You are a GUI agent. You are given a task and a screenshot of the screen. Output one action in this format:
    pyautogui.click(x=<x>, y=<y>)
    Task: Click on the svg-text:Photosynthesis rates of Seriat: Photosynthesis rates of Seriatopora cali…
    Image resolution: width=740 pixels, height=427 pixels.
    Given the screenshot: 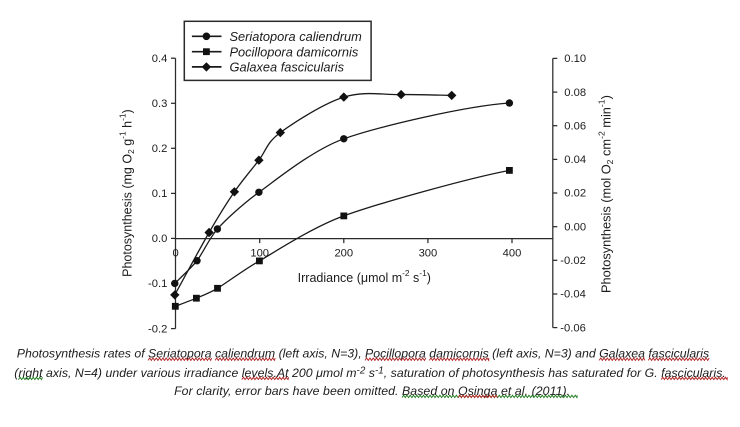 What is the action you would take?
    pyautogui.click(x=363, y=354)
    